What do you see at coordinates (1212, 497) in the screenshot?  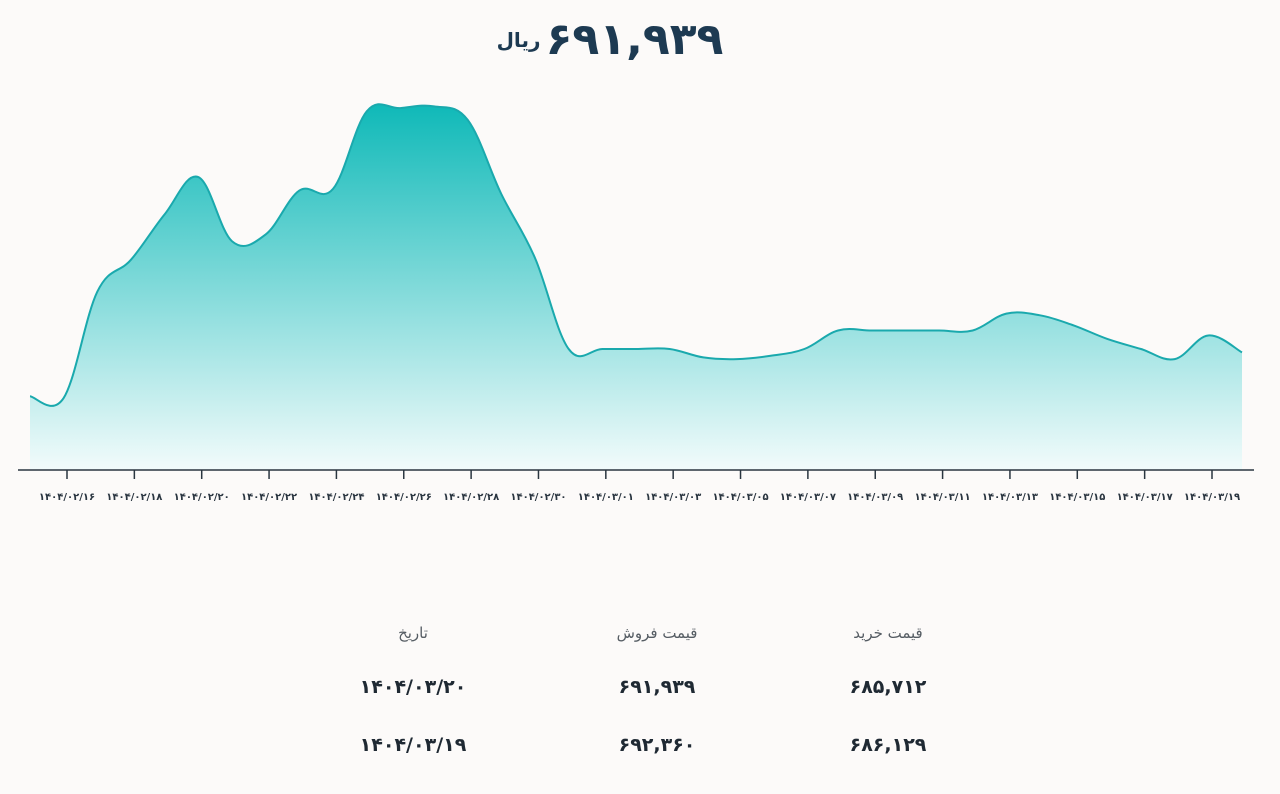 I see `x-tick-label: ۱۴۰۴/۰۳/۱۹` at bounding box center [1212, 497].